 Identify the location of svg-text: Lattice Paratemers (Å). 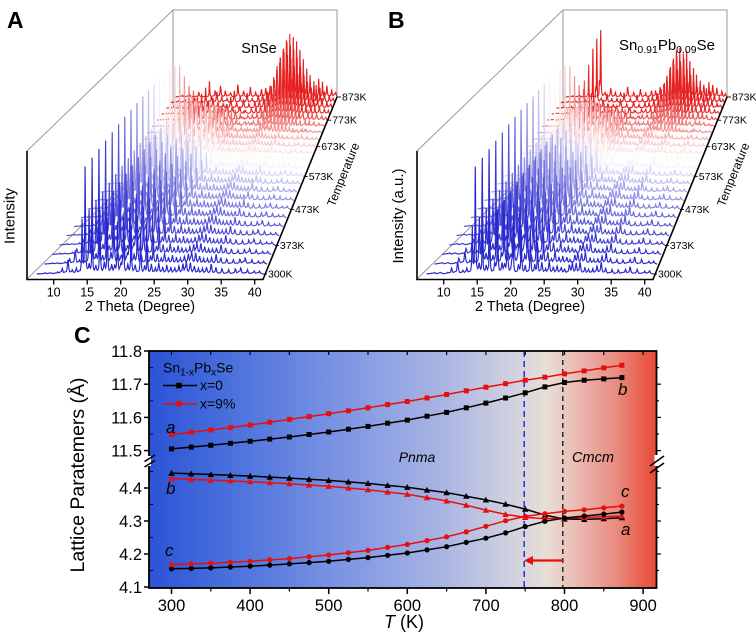
(77, 474).